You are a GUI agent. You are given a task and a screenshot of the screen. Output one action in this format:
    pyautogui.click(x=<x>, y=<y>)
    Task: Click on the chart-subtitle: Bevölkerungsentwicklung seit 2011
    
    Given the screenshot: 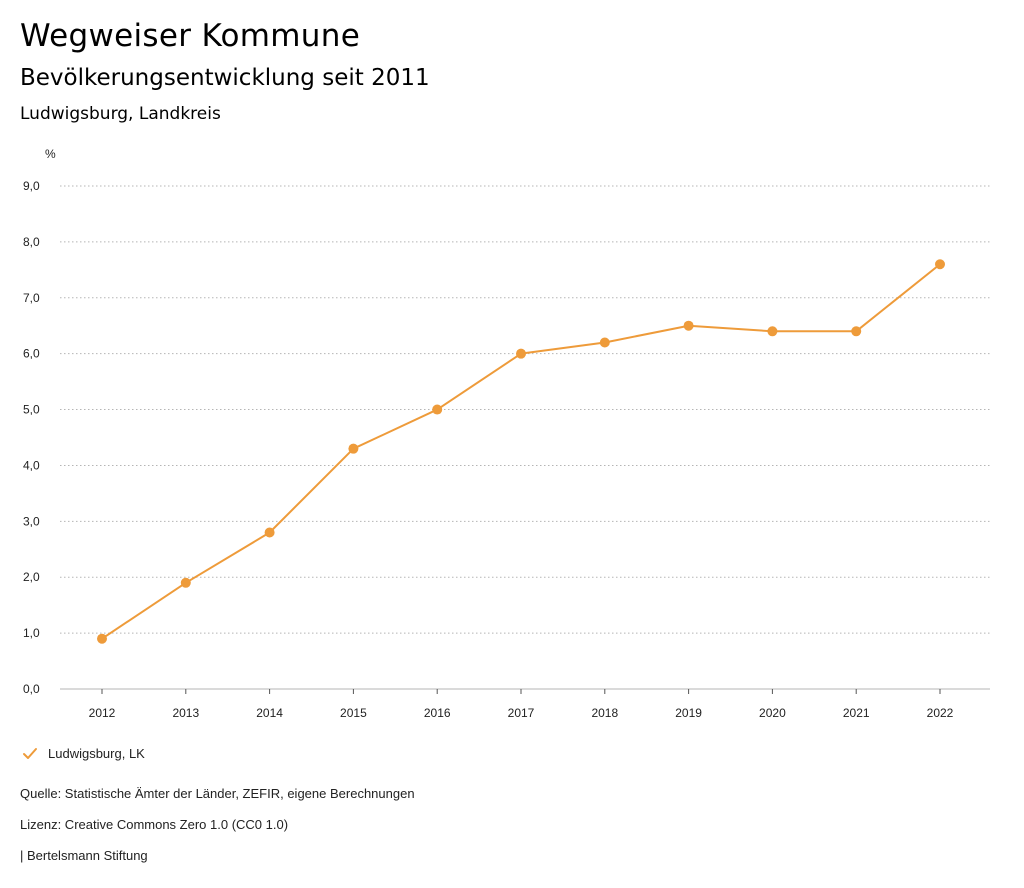 What is the action you would take?
    pyautogui.click(x=225, y=78)
    